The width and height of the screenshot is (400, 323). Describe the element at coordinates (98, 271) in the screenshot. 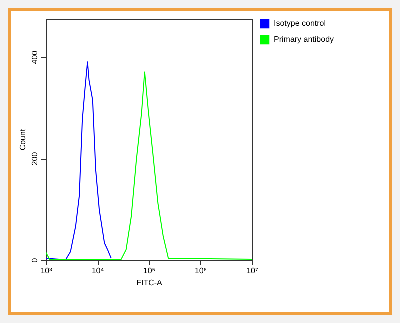

I see `x-tick-label: 10⁴` at that location.